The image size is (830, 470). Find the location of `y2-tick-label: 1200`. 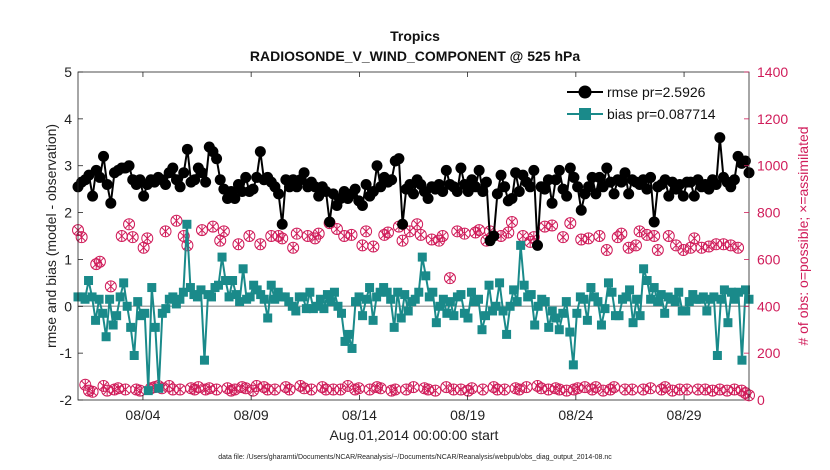

y2-tick-label: 1200 is located at coordinates (772, 119).